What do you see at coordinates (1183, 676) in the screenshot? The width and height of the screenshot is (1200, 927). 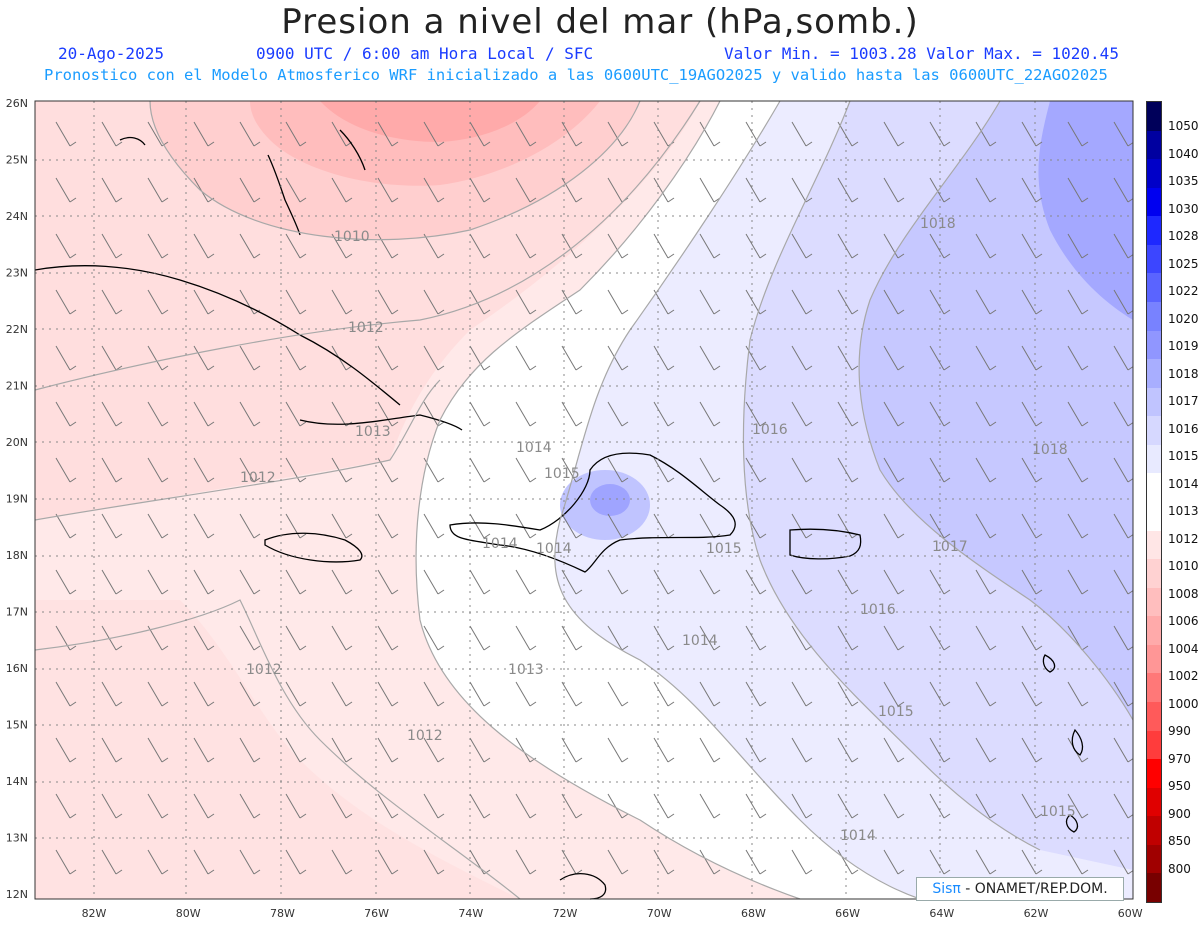 I see `colorbar-label: 1002` at bounding box center [1183, 676].